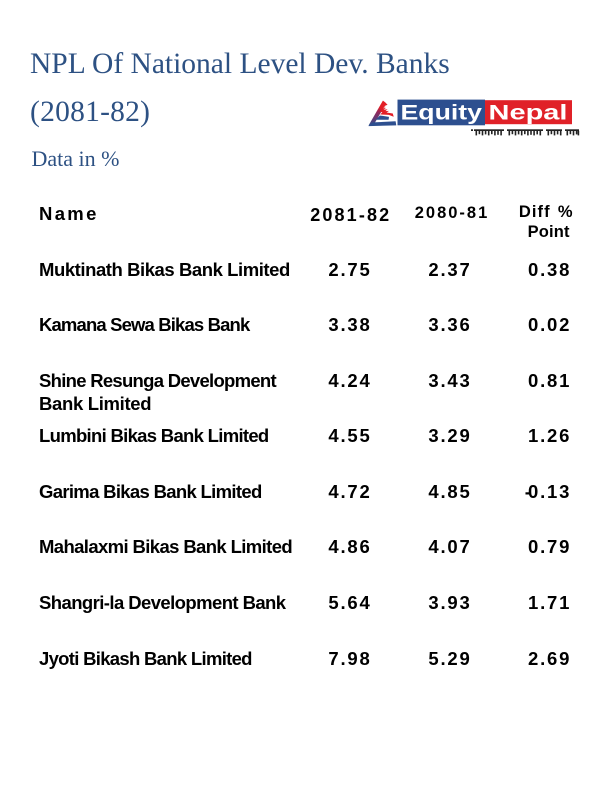  Describe the element at coordinates (442, 113) in the screenshot. I see `svg-text: Equity` at that location.